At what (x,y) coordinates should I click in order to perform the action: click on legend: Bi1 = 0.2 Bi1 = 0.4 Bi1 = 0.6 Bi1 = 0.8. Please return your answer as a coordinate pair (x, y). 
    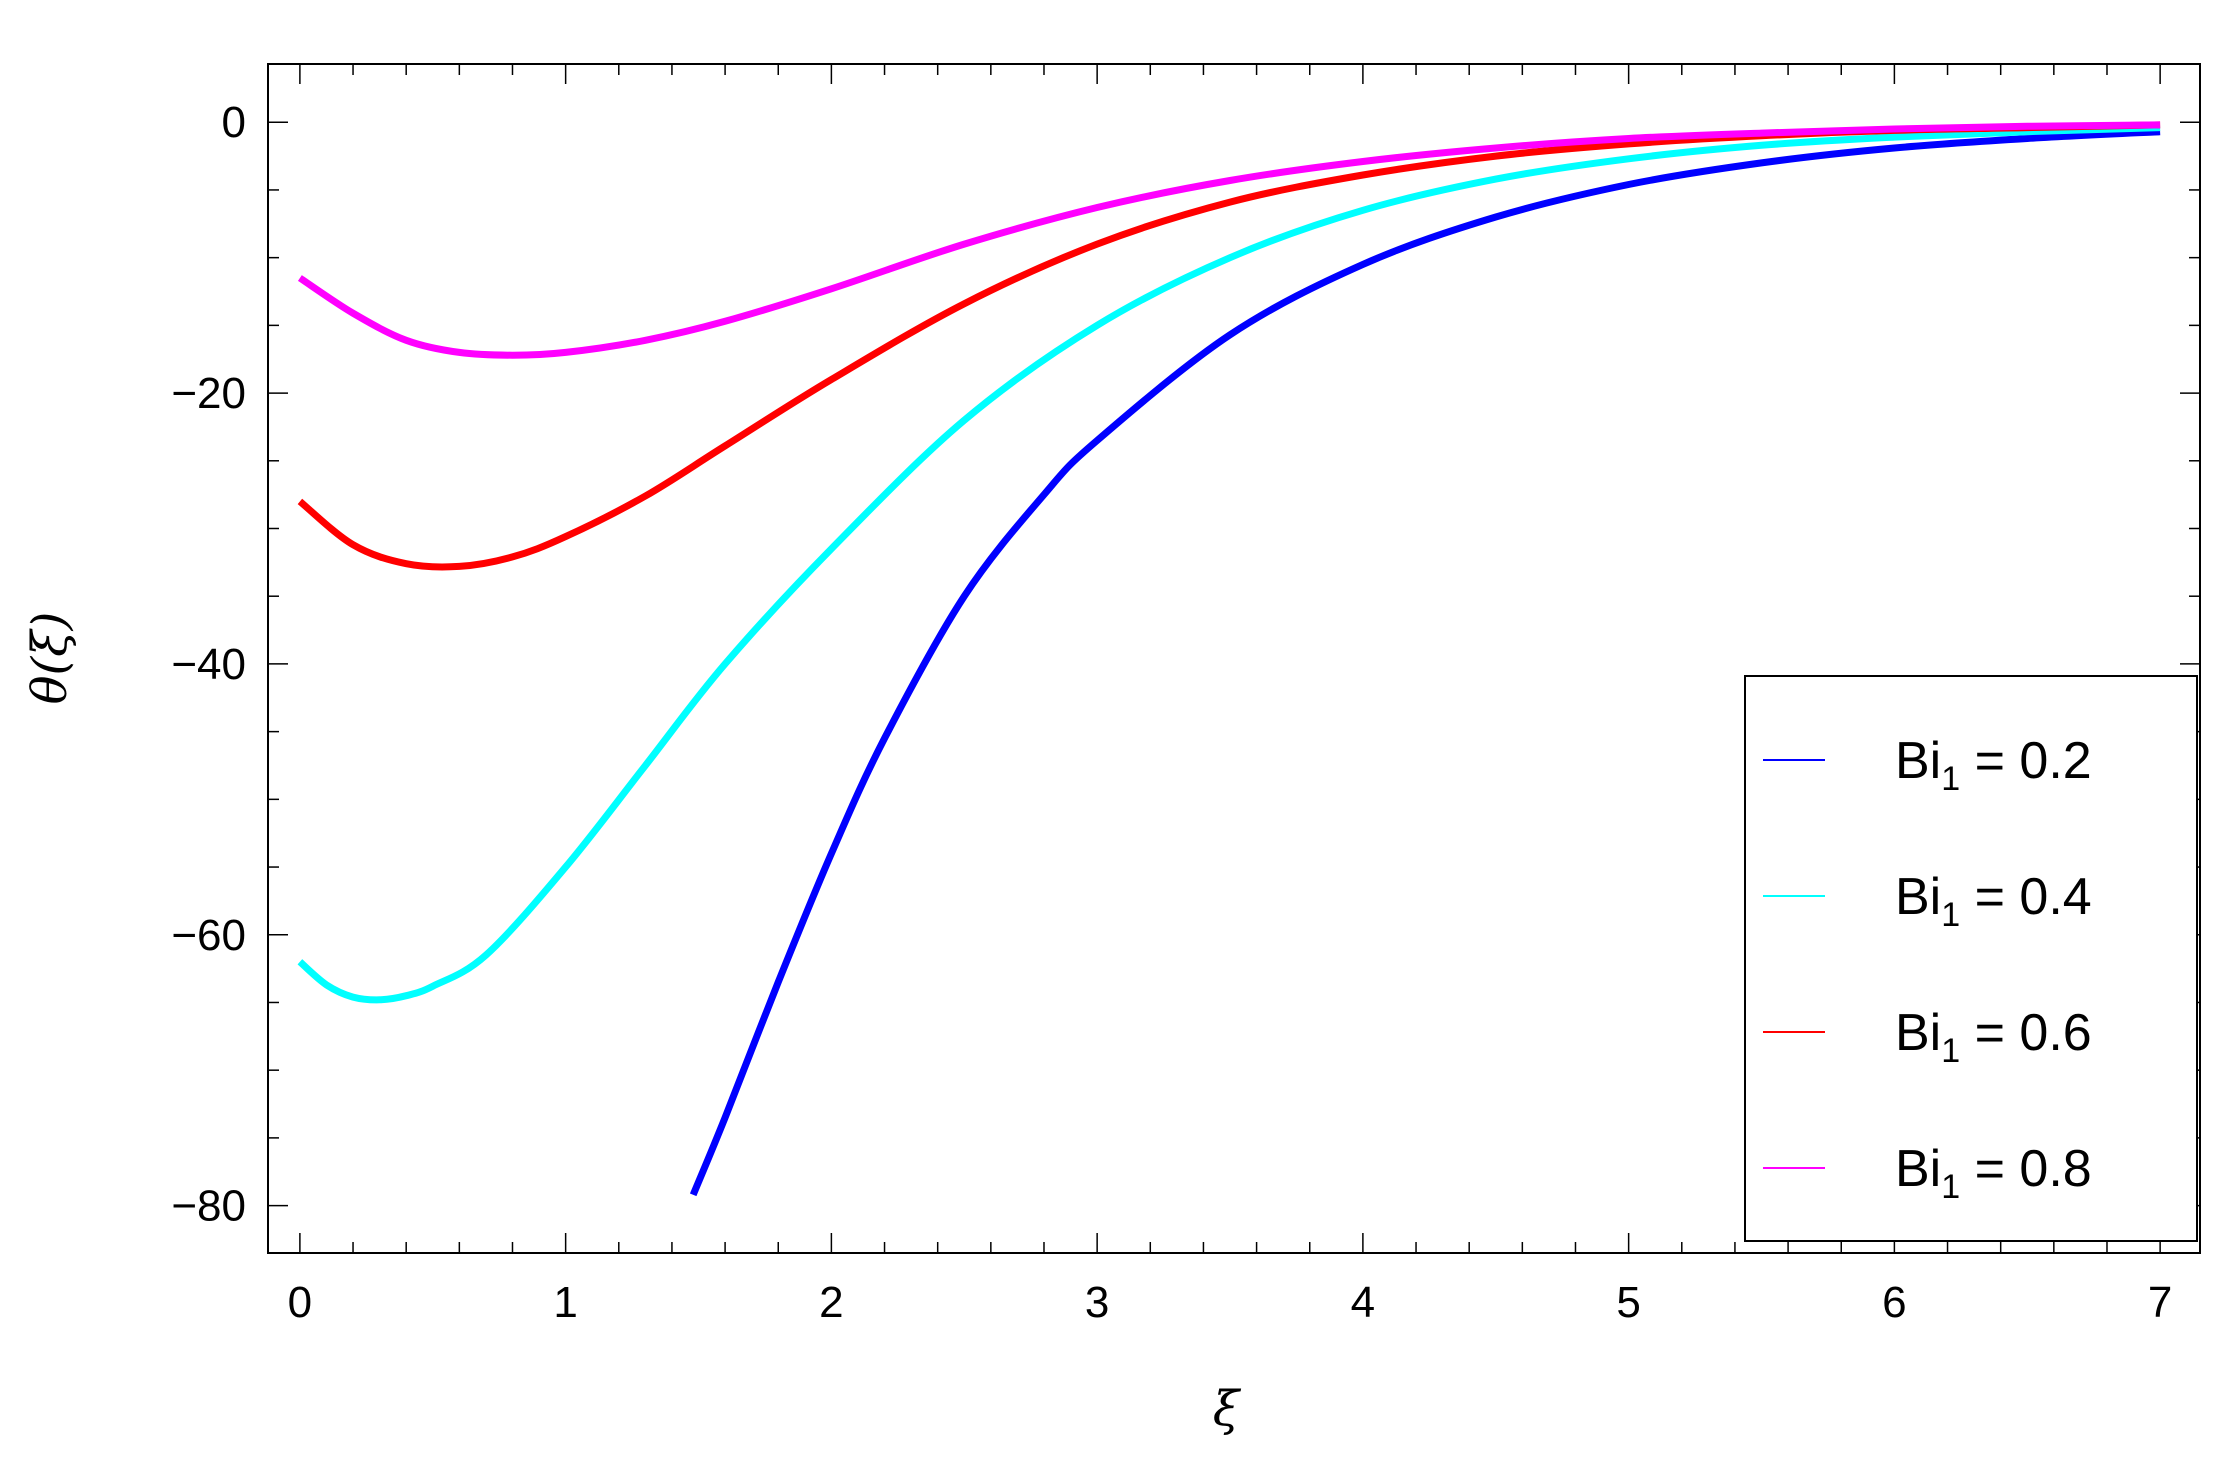
    Looking at the image, I should click on (1971, 958).